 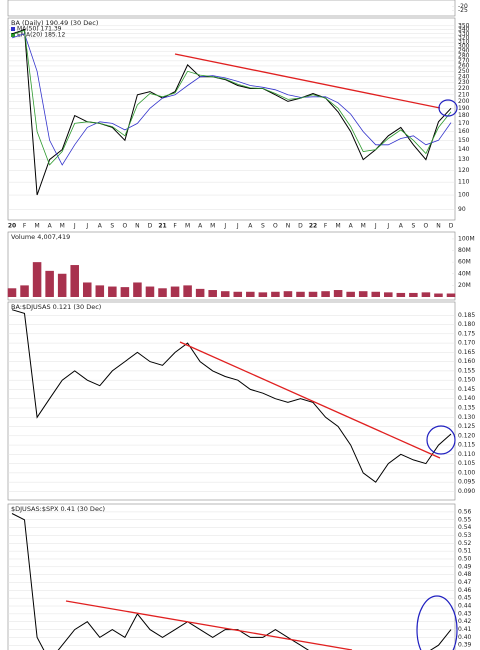 I want to click on y-tick-label: 0.145, so click(x=466, y=389).